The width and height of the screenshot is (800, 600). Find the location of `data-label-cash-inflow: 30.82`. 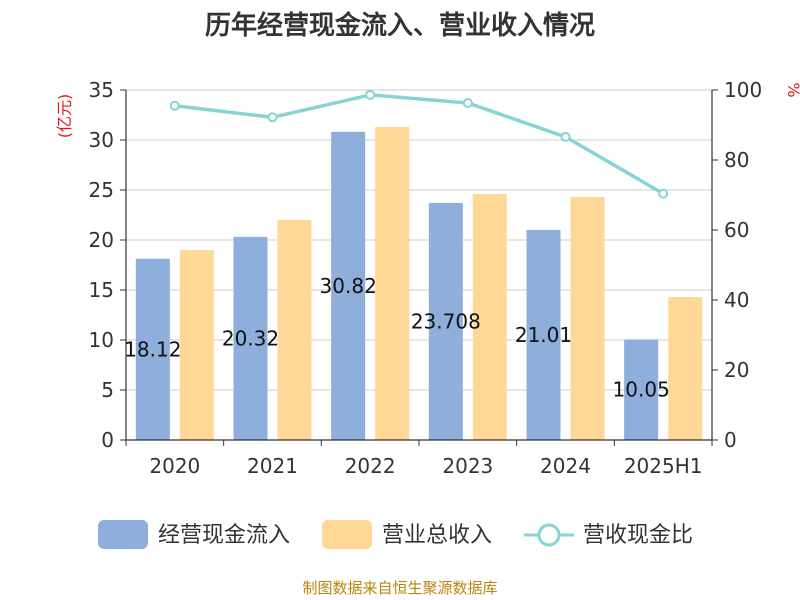

data-label-cash-inflow: 30.82 is located at coordinates (348, 286).